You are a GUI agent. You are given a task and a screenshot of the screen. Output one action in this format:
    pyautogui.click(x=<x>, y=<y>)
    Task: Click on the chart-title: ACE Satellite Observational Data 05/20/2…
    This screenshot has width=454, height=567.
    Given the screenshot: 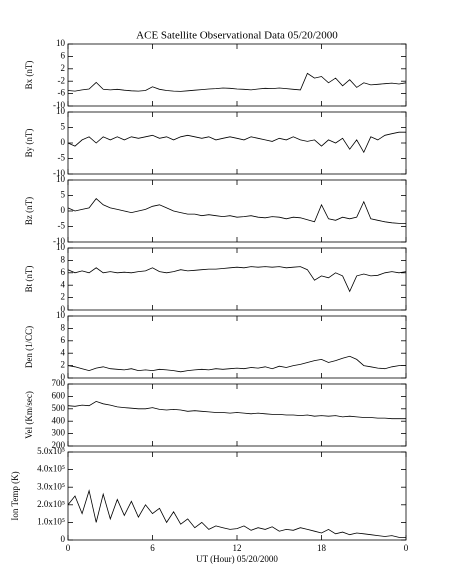 What is the action you would take?
    pyautogui.click(x=237, y=36)
    